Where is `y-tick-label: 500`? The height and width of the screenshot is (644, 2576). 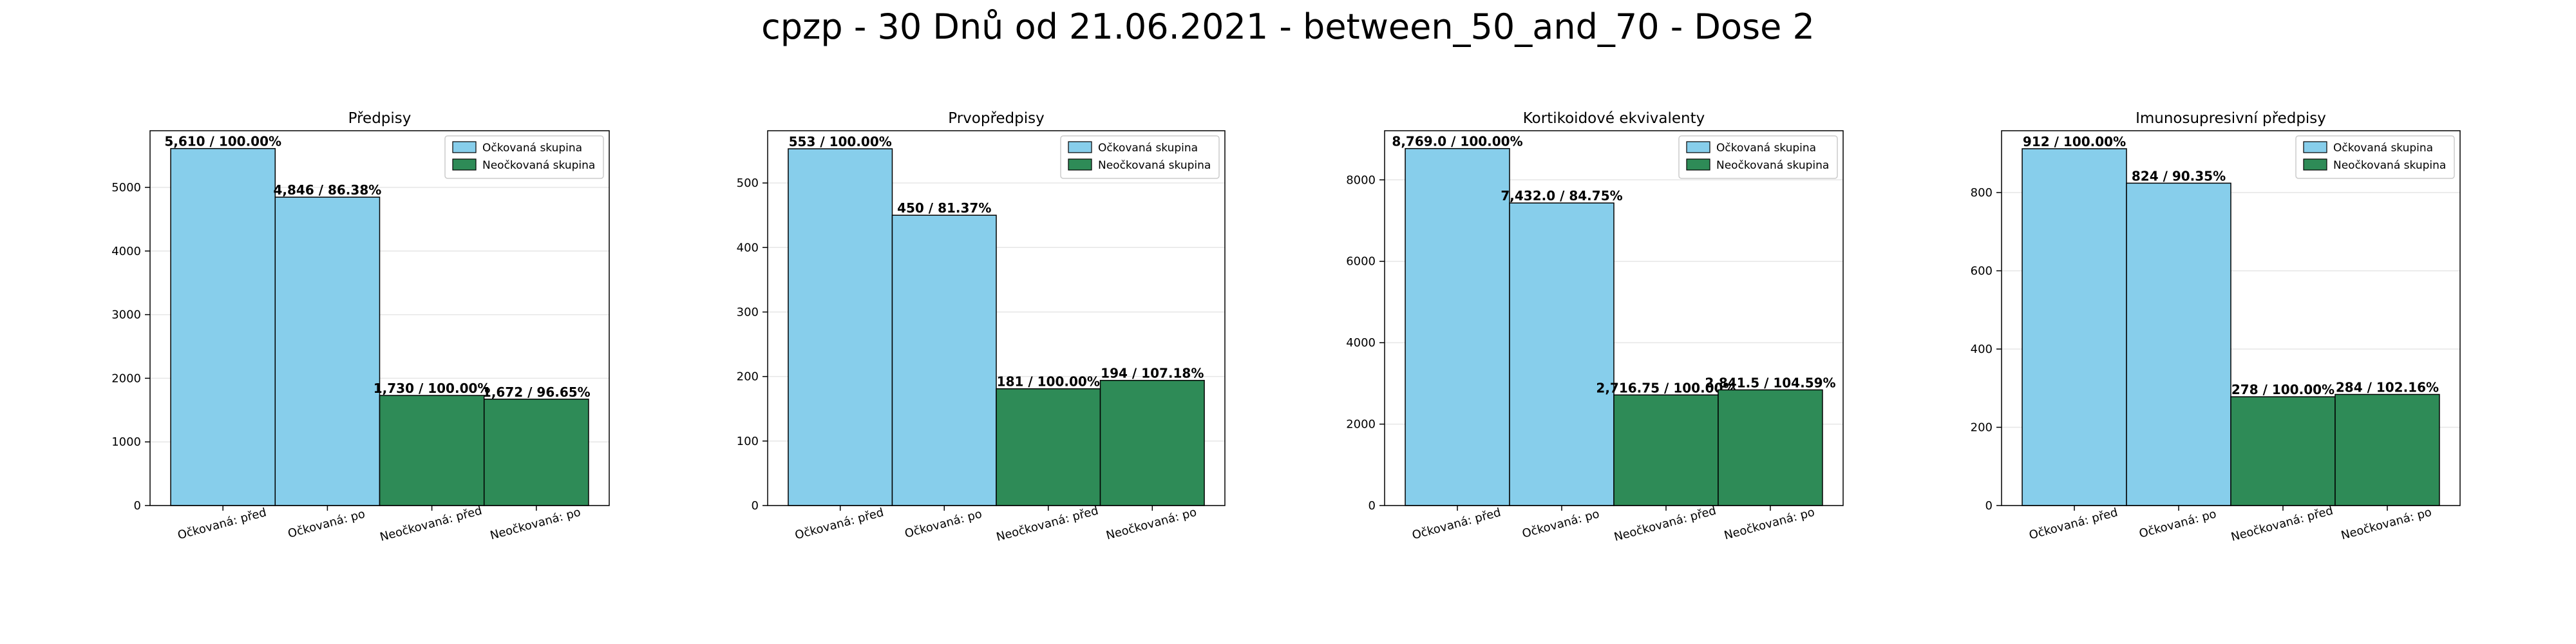 y-tick-label: 500 is located at coordinates (748, 183).